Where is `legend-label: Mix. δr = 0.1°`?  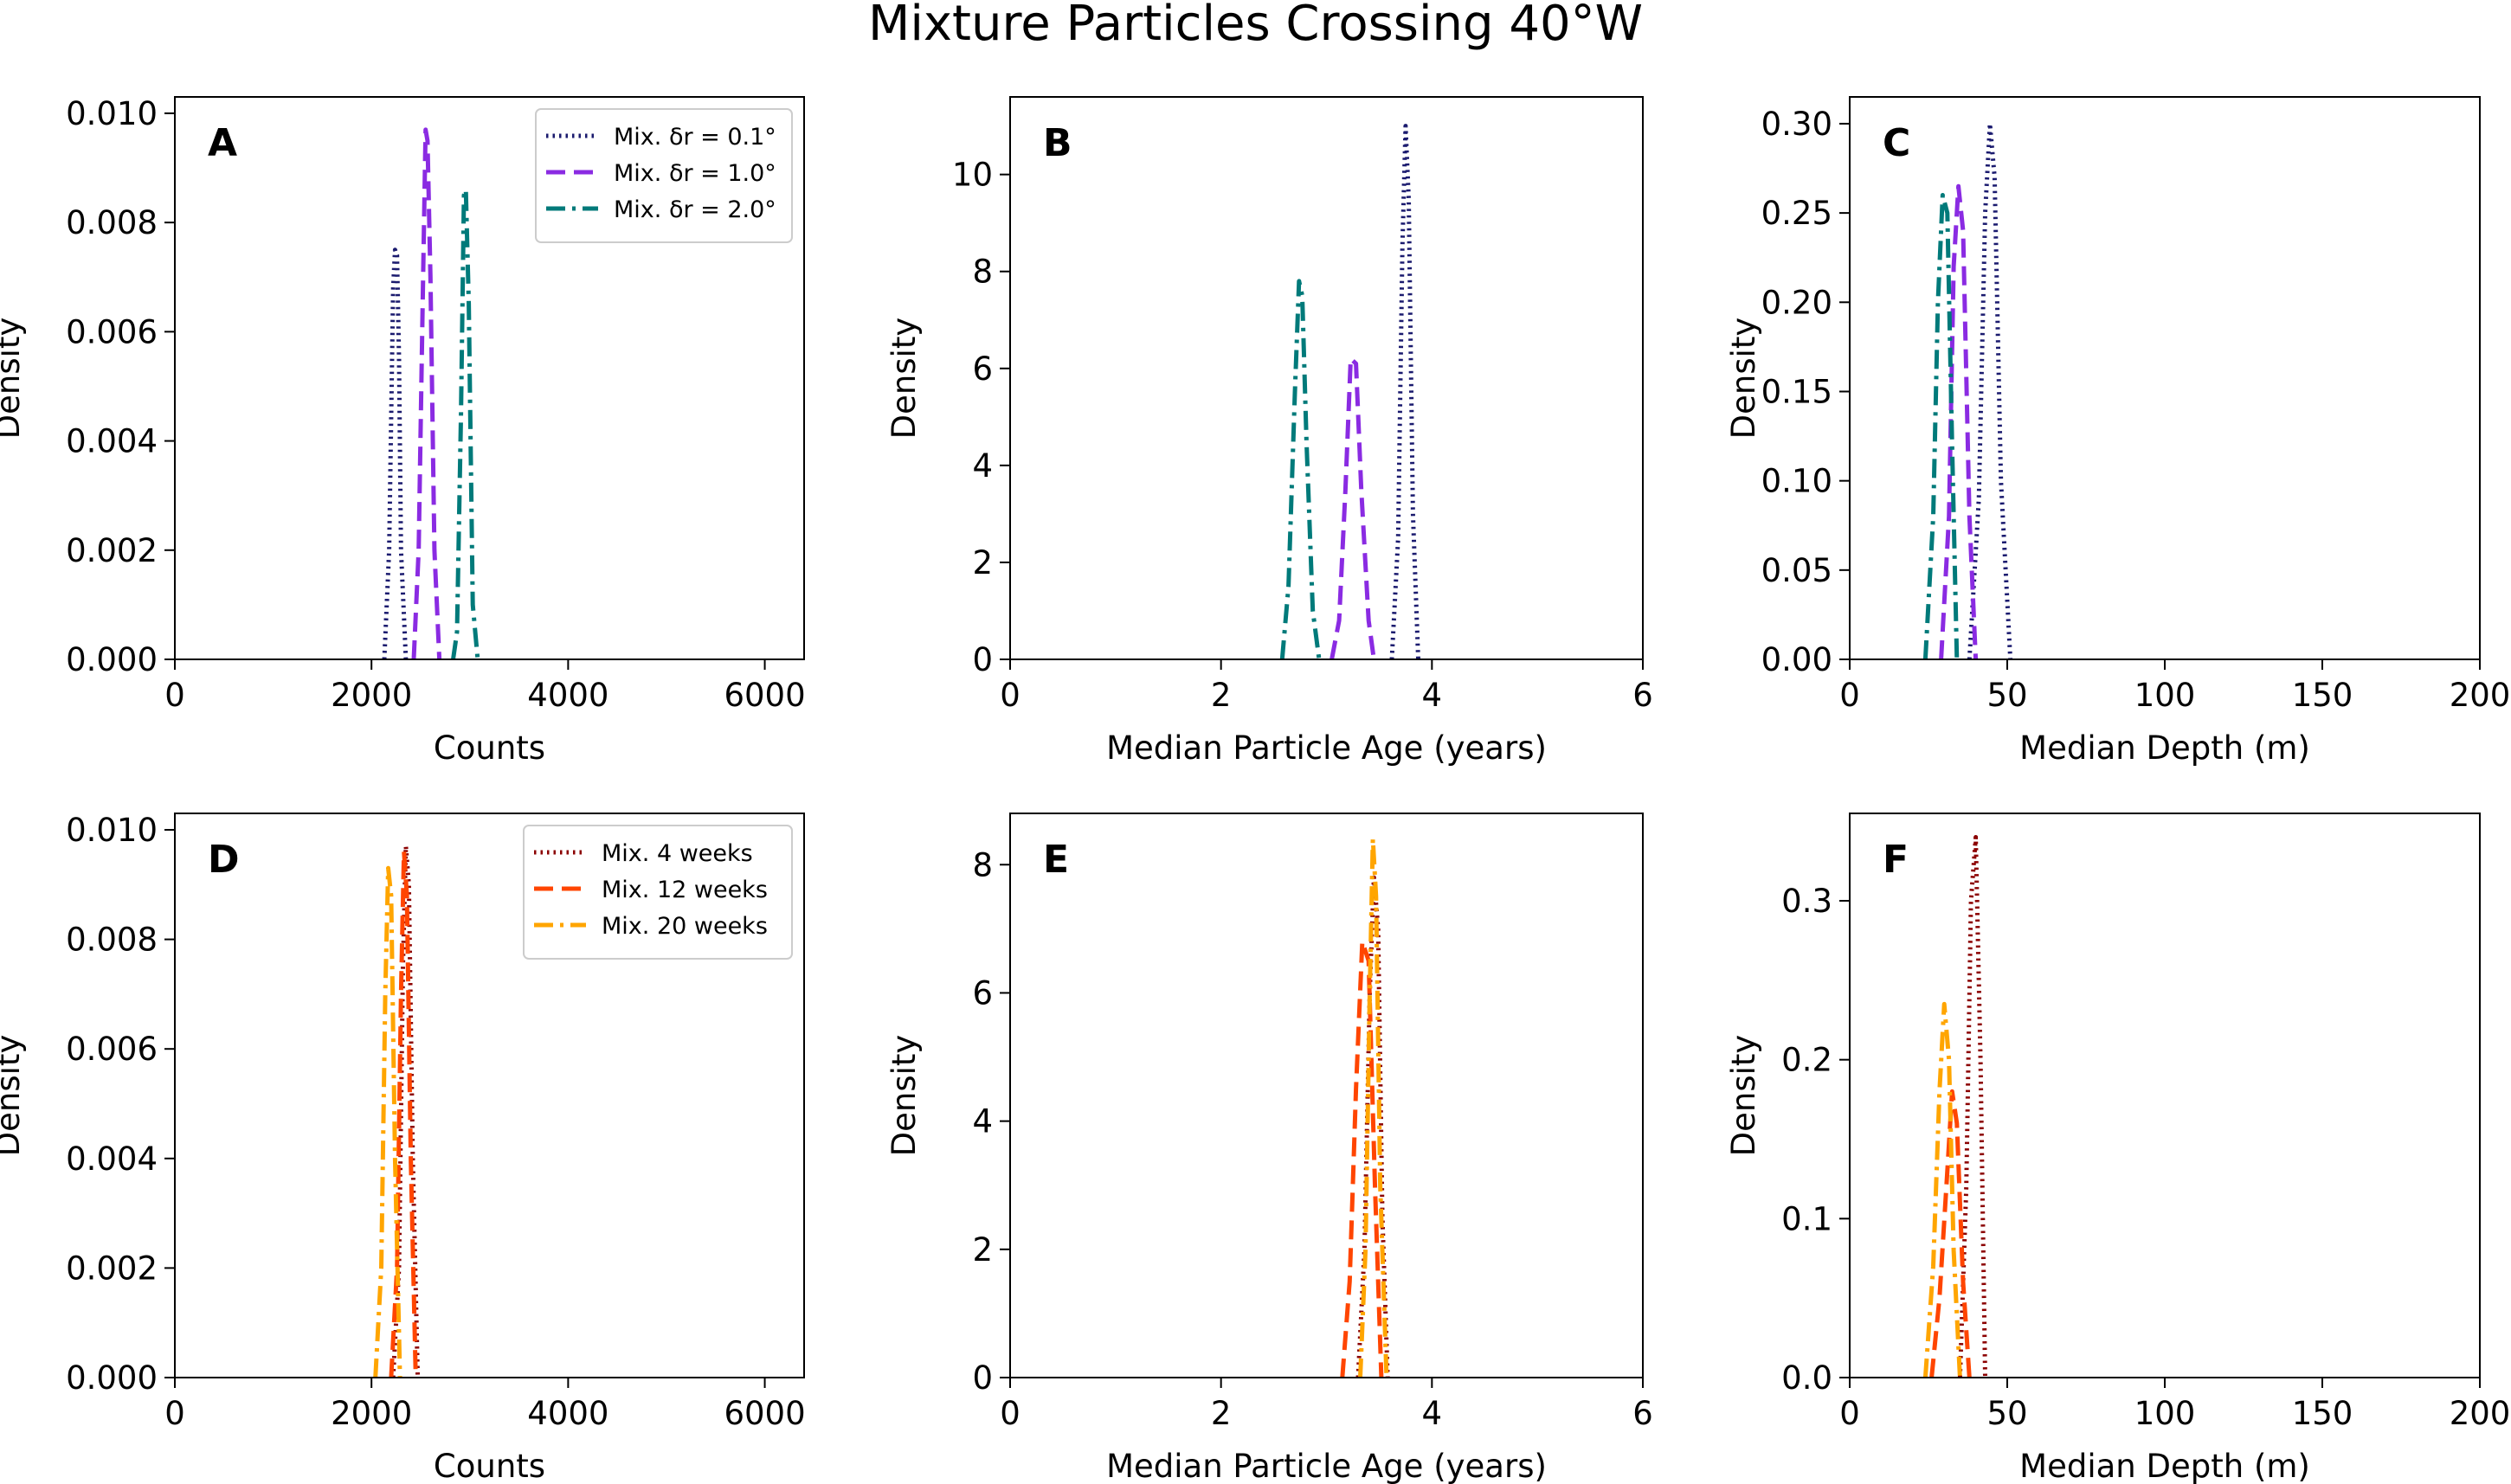
legend-label: Mix. δr = 0.1° is located at coordinates (695, 138).